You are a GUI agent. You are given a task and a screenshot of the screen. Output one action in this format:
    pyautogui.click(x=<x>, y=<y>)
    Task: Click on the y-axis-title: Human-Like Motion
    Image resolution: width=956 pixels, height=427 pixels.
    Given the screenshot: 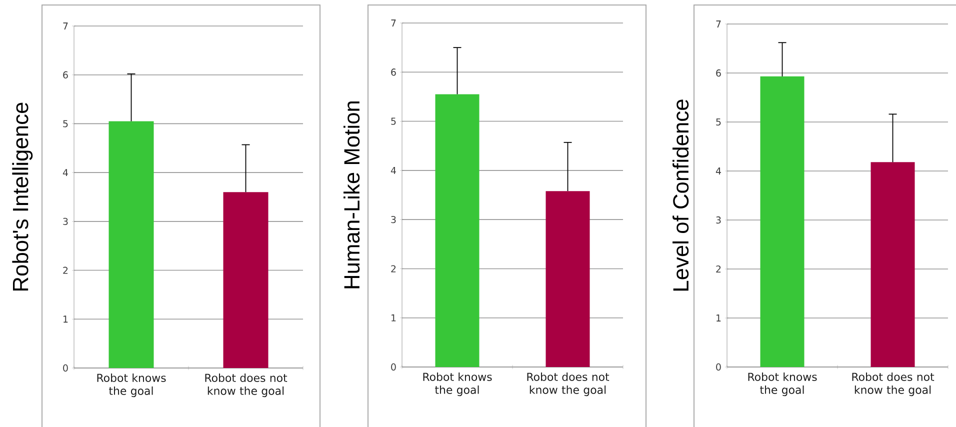 What is the action you would take?
    pyautogui.click(x=352, y=194)
    